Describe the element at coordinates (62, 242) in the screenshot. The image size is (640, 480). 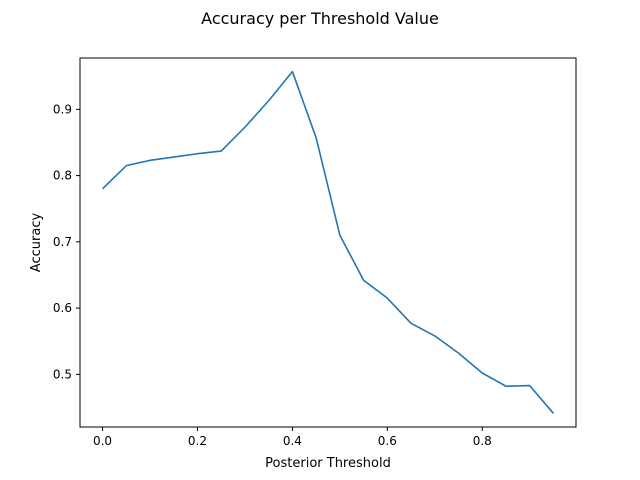
I see `y-tick-label: 0.7` at that location.